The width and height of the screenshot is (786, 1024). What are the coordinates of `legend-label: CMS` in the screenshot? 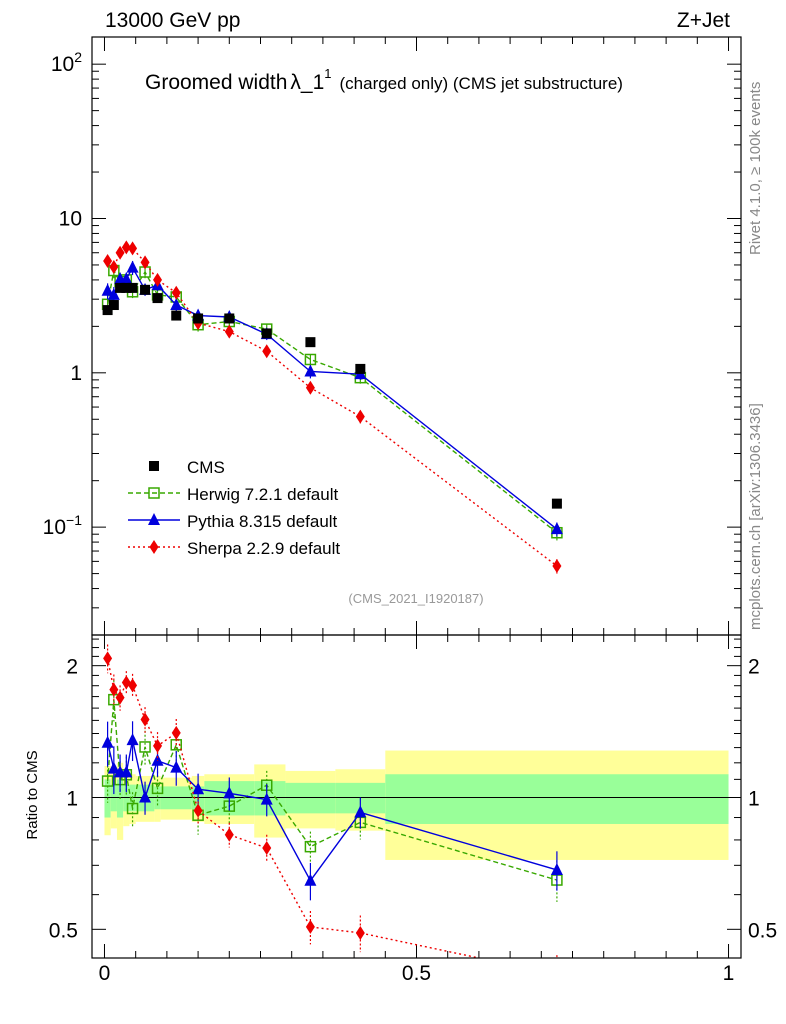 It's located at (206, 467).